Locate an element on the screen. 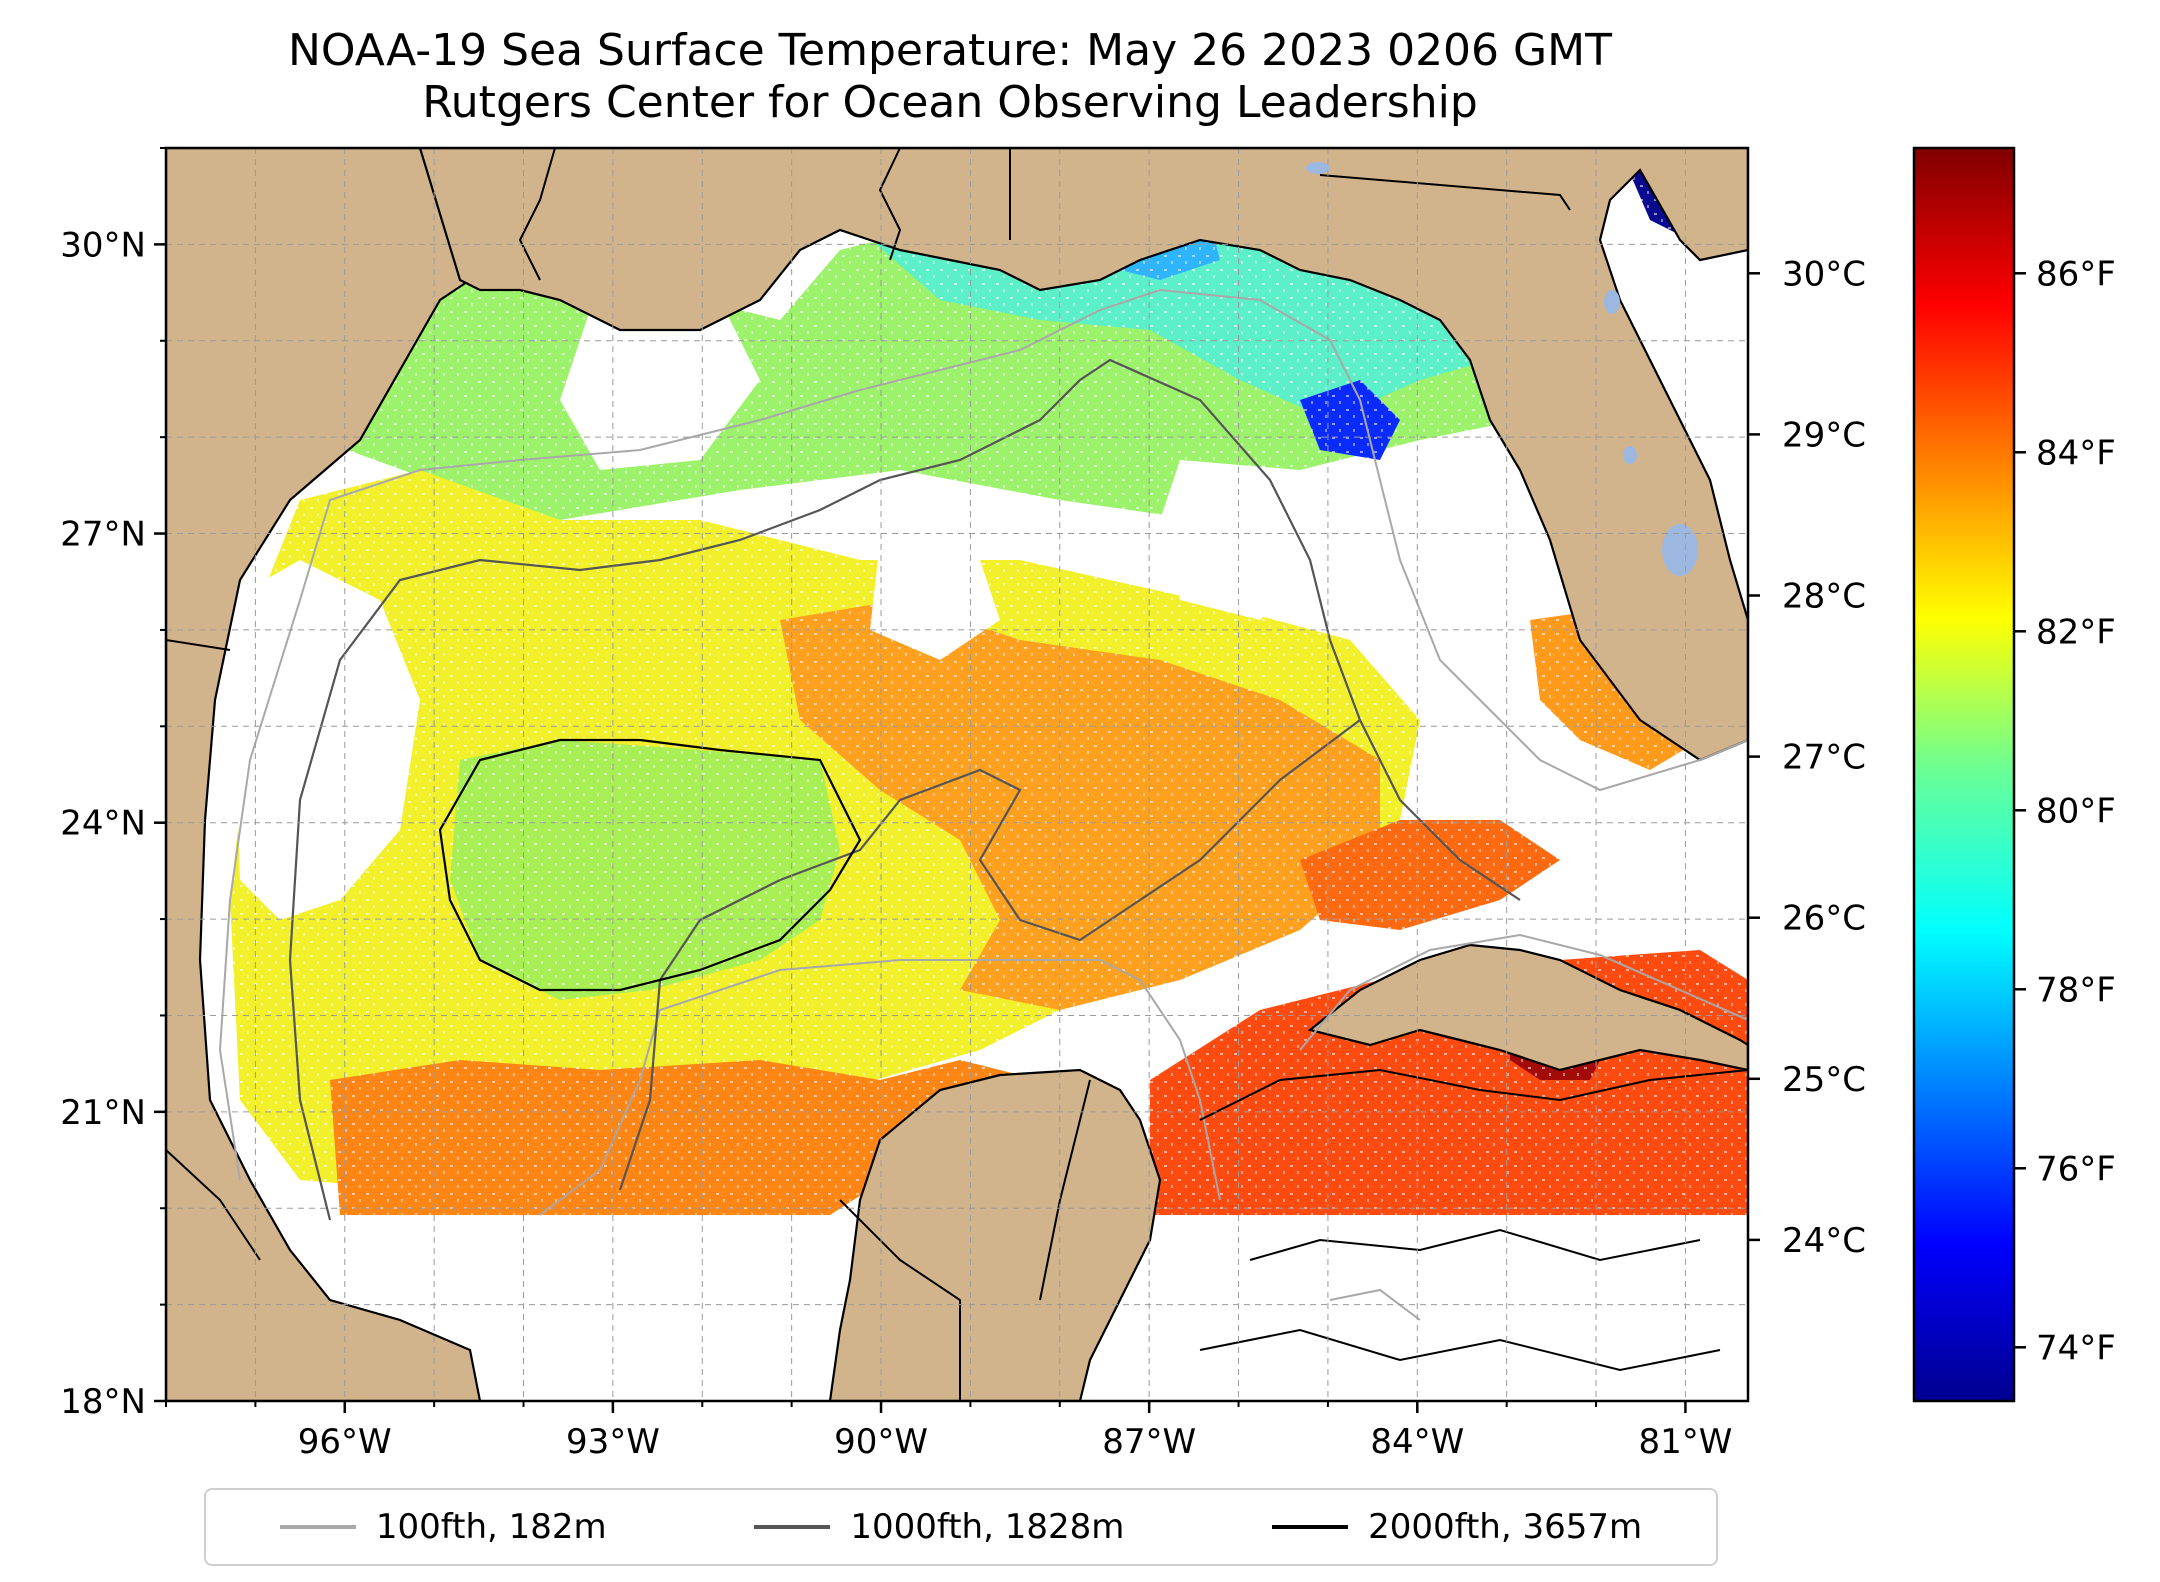 The width and height of the screenshot is (2160, 1582). cloud-gap-west is located at coordinates (325, 740).